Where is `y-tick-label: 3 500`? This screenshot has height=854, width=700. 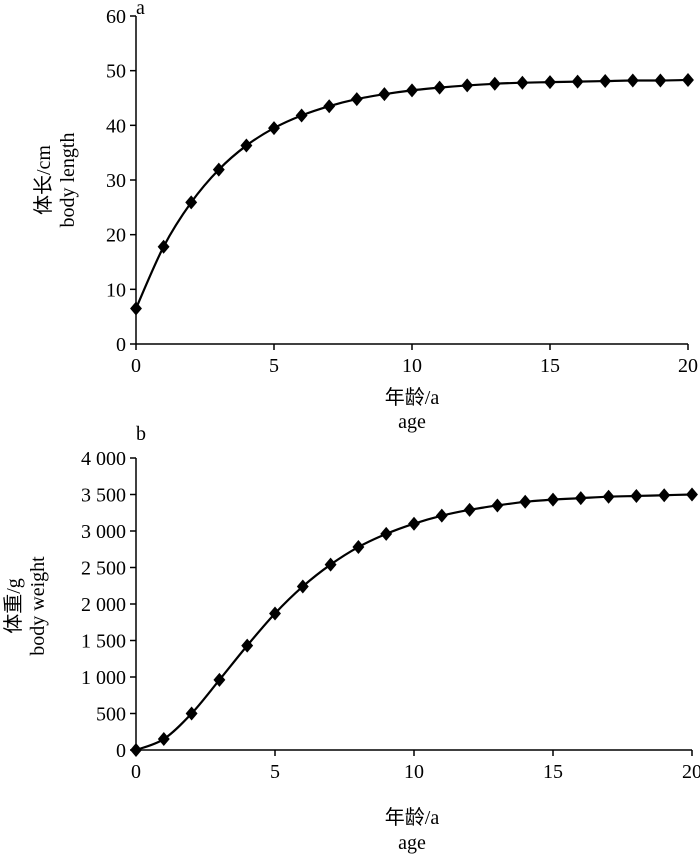 y-tick-label: 3 500 is located at coordinates (103, 496).